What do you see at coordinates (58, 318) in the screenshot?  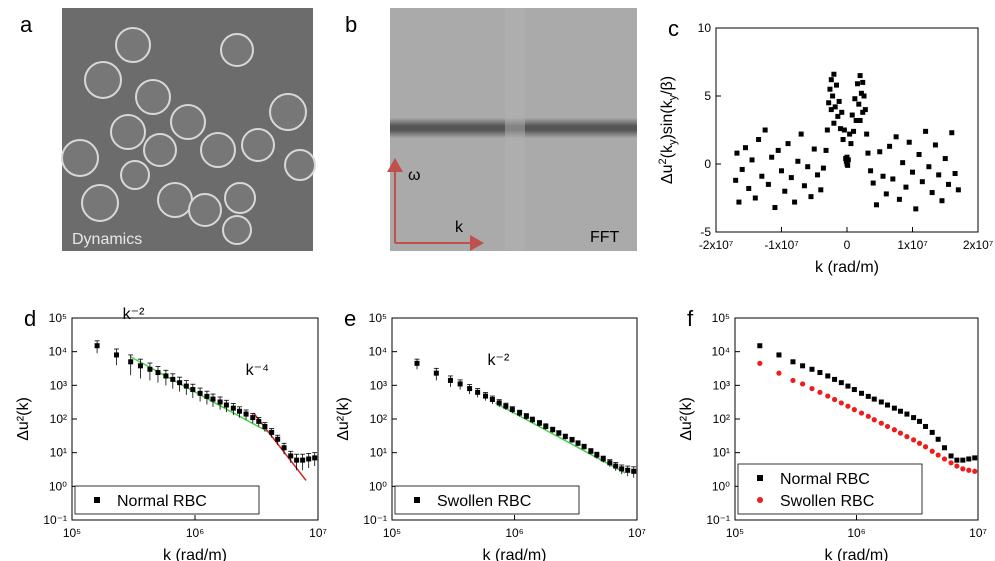 I see `y-tick-label: 10⁵` at bounding box center [58, 318].